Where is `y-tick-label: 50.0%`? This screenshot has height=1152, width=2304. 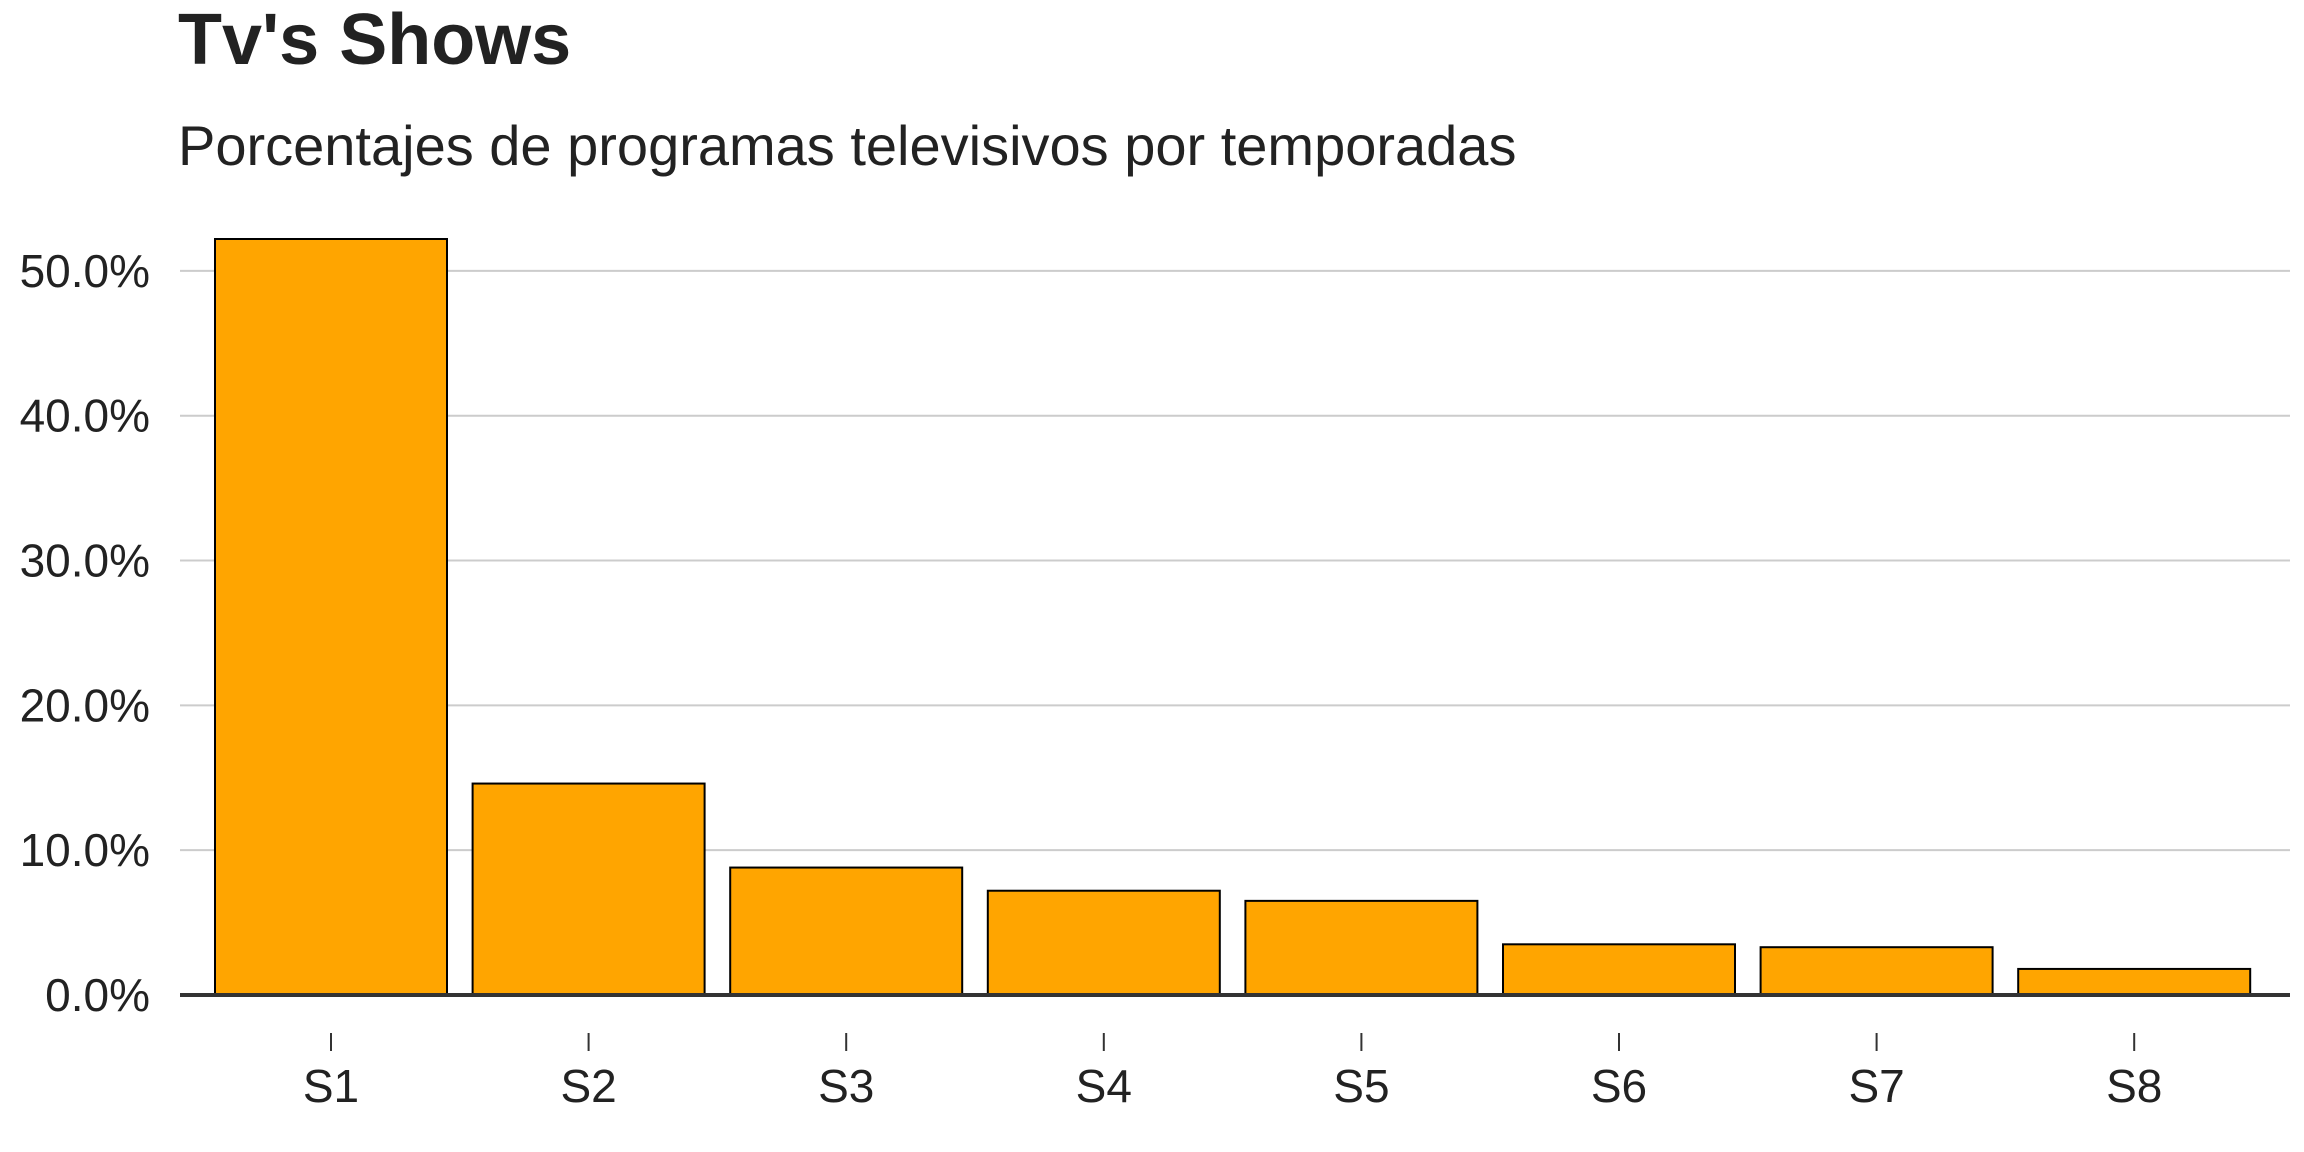 y-tick-label: 50.0% is located at coordinates (85, 271).